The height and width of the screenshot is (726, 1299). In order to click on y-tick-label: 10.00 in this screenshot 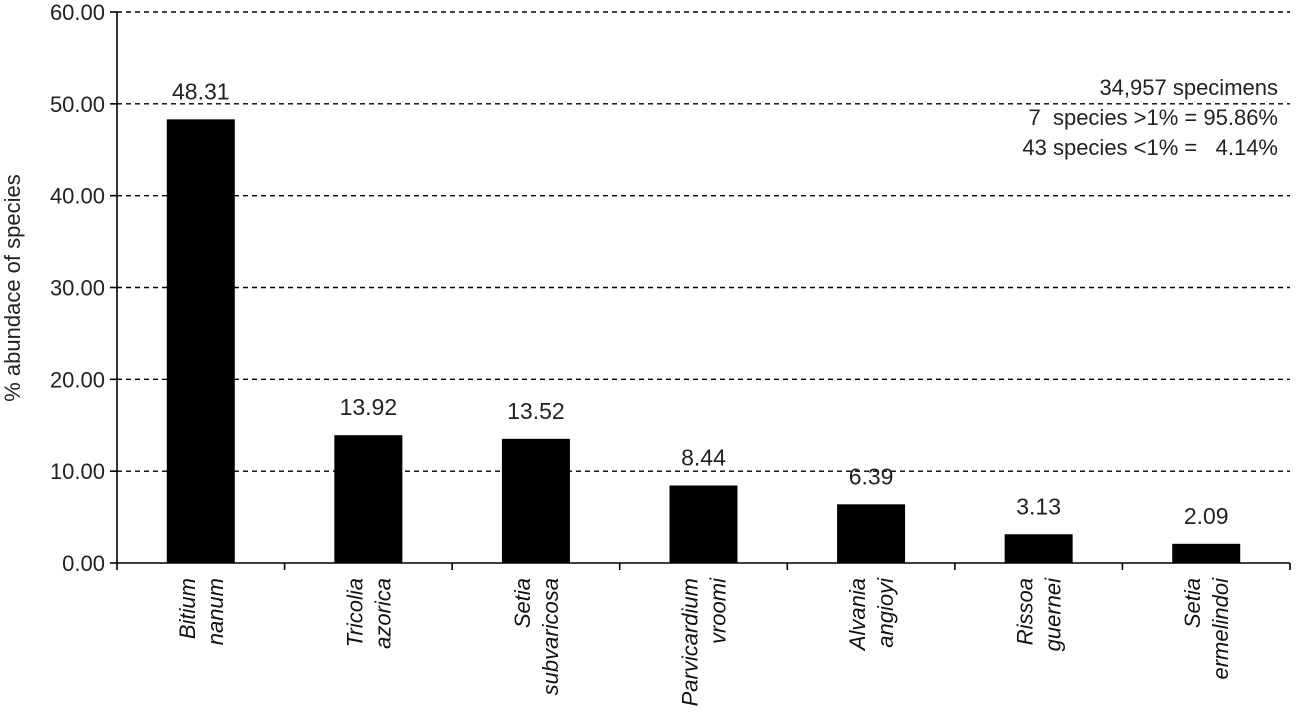, I will do `click(77, 471)`.